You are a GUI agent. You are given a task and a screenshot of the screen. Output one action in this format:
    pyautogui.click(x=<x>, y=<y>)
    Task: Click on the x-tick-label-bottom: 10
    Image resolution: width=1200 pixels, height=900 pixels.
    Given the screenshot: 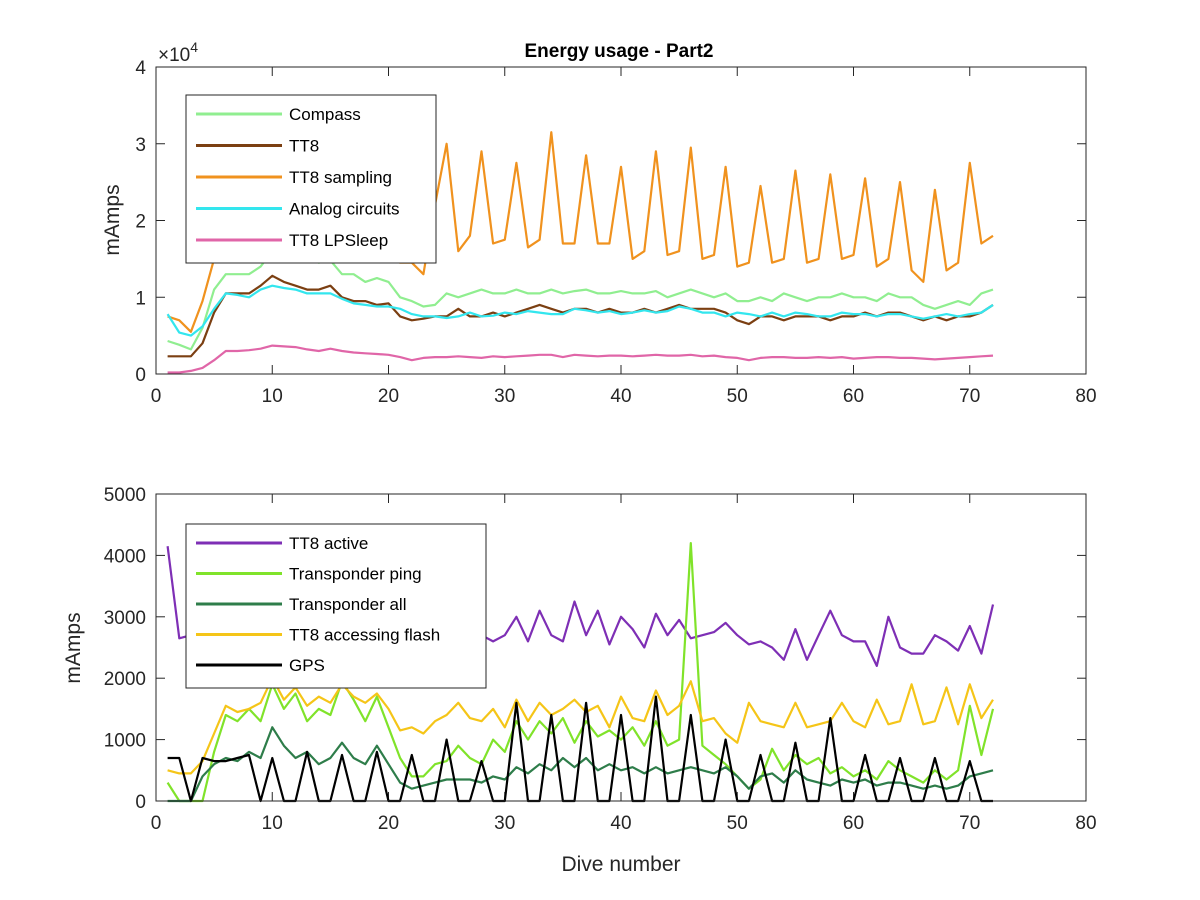 What is the action you would take?
    pyautogui.click(x=272, y=823)
    